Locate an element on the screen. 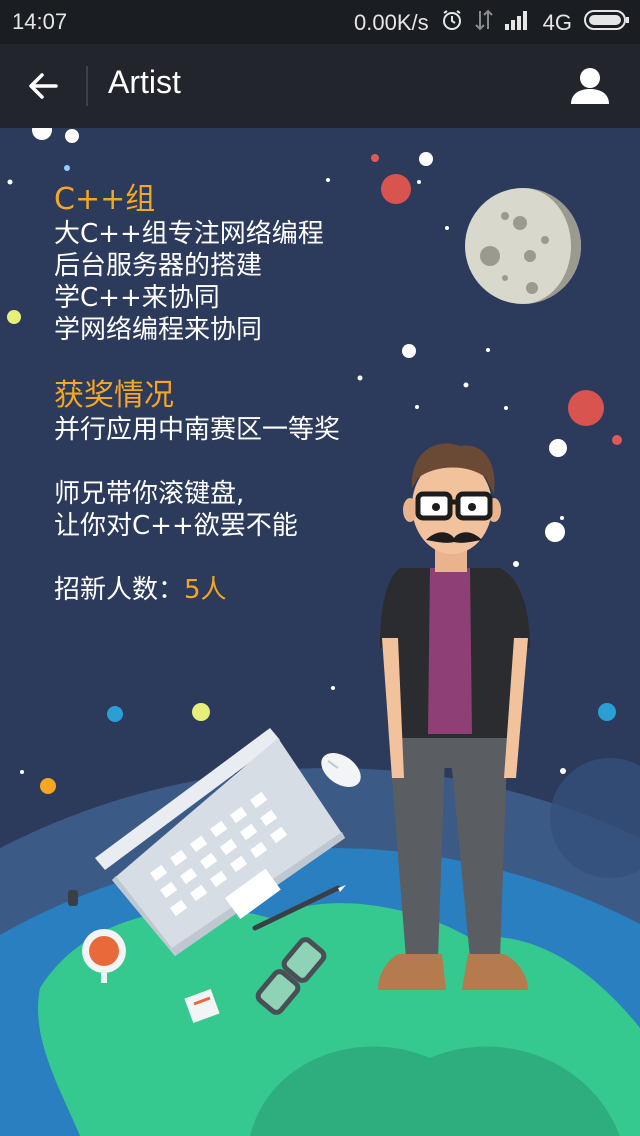 This screenshot has height=1136, width=640. recruit-label: 招新人数： is located at coordinates (119, 590).